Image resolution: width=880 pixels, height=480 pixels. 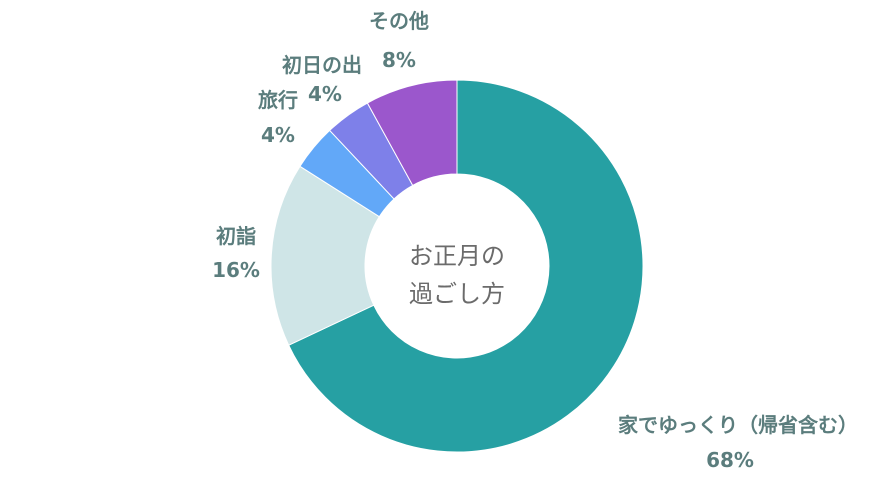 I want to click on slice-label-0: 家でゆっくり（帰省含む）, so click(x=738, y=425).